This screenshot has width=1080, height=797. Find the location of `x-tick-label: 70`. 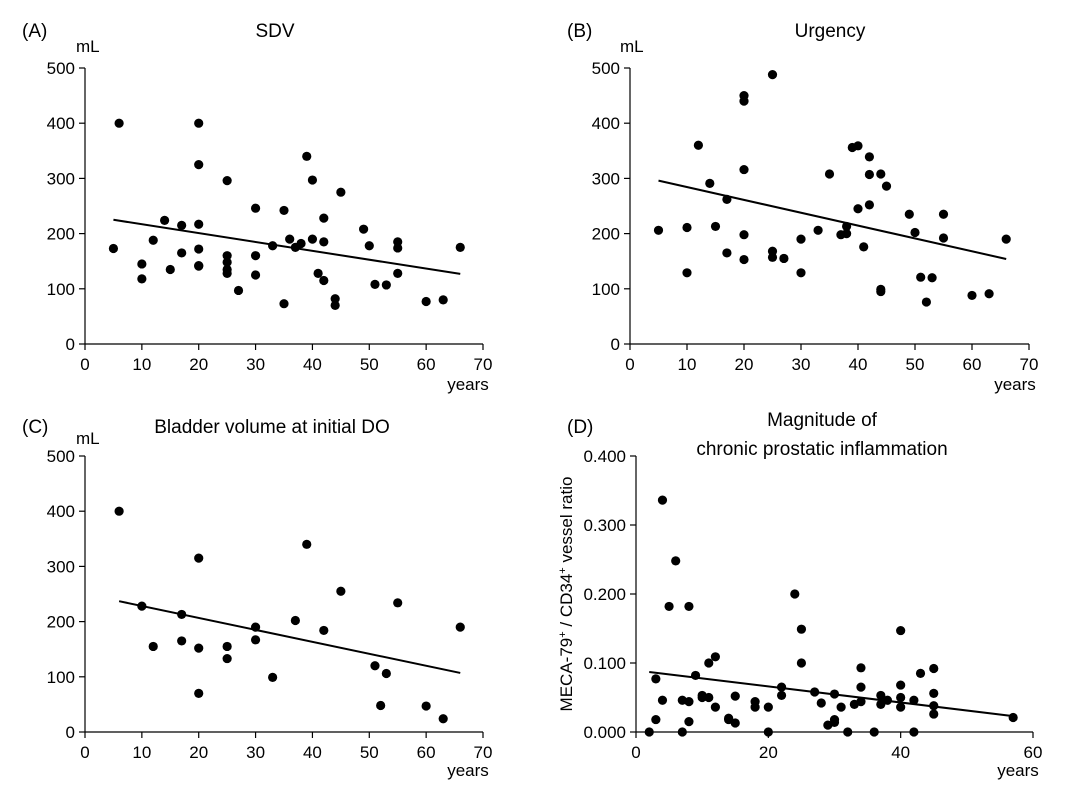

x-tick-label: 70 is located at coordinates (483, 364).